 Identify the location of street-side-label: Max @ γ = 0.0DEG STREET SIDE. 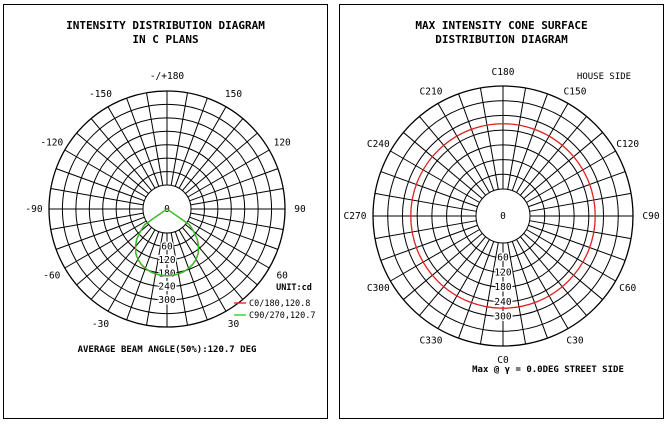
(548, 370).